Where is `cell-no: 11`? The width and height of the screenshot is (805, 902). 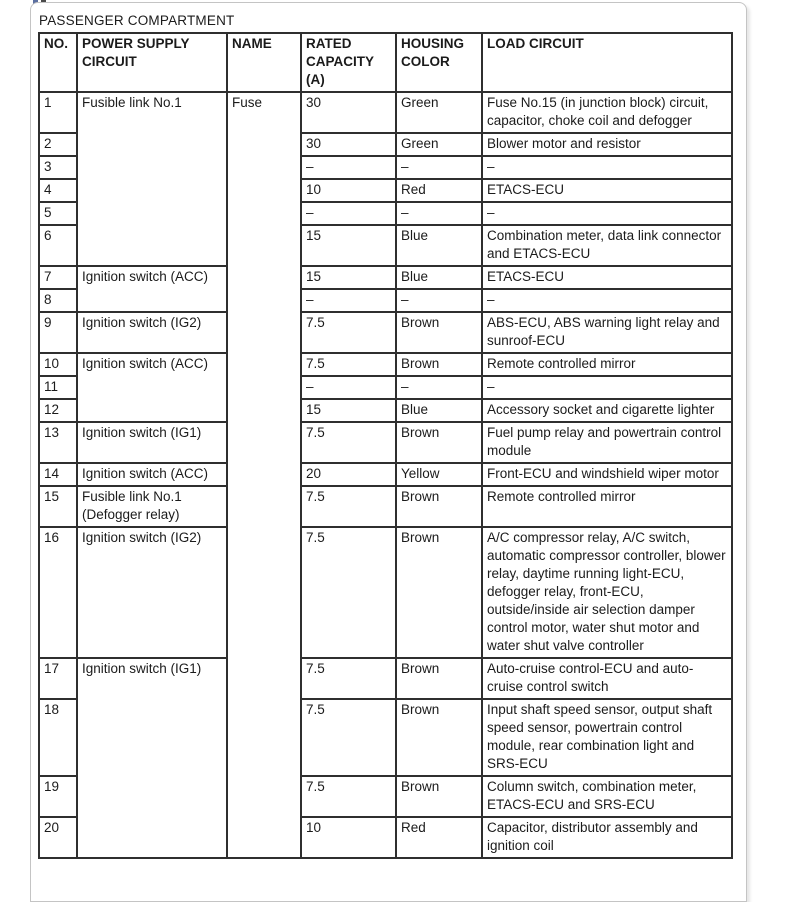
cell-no: 11 is located at coordinates (58, 387).